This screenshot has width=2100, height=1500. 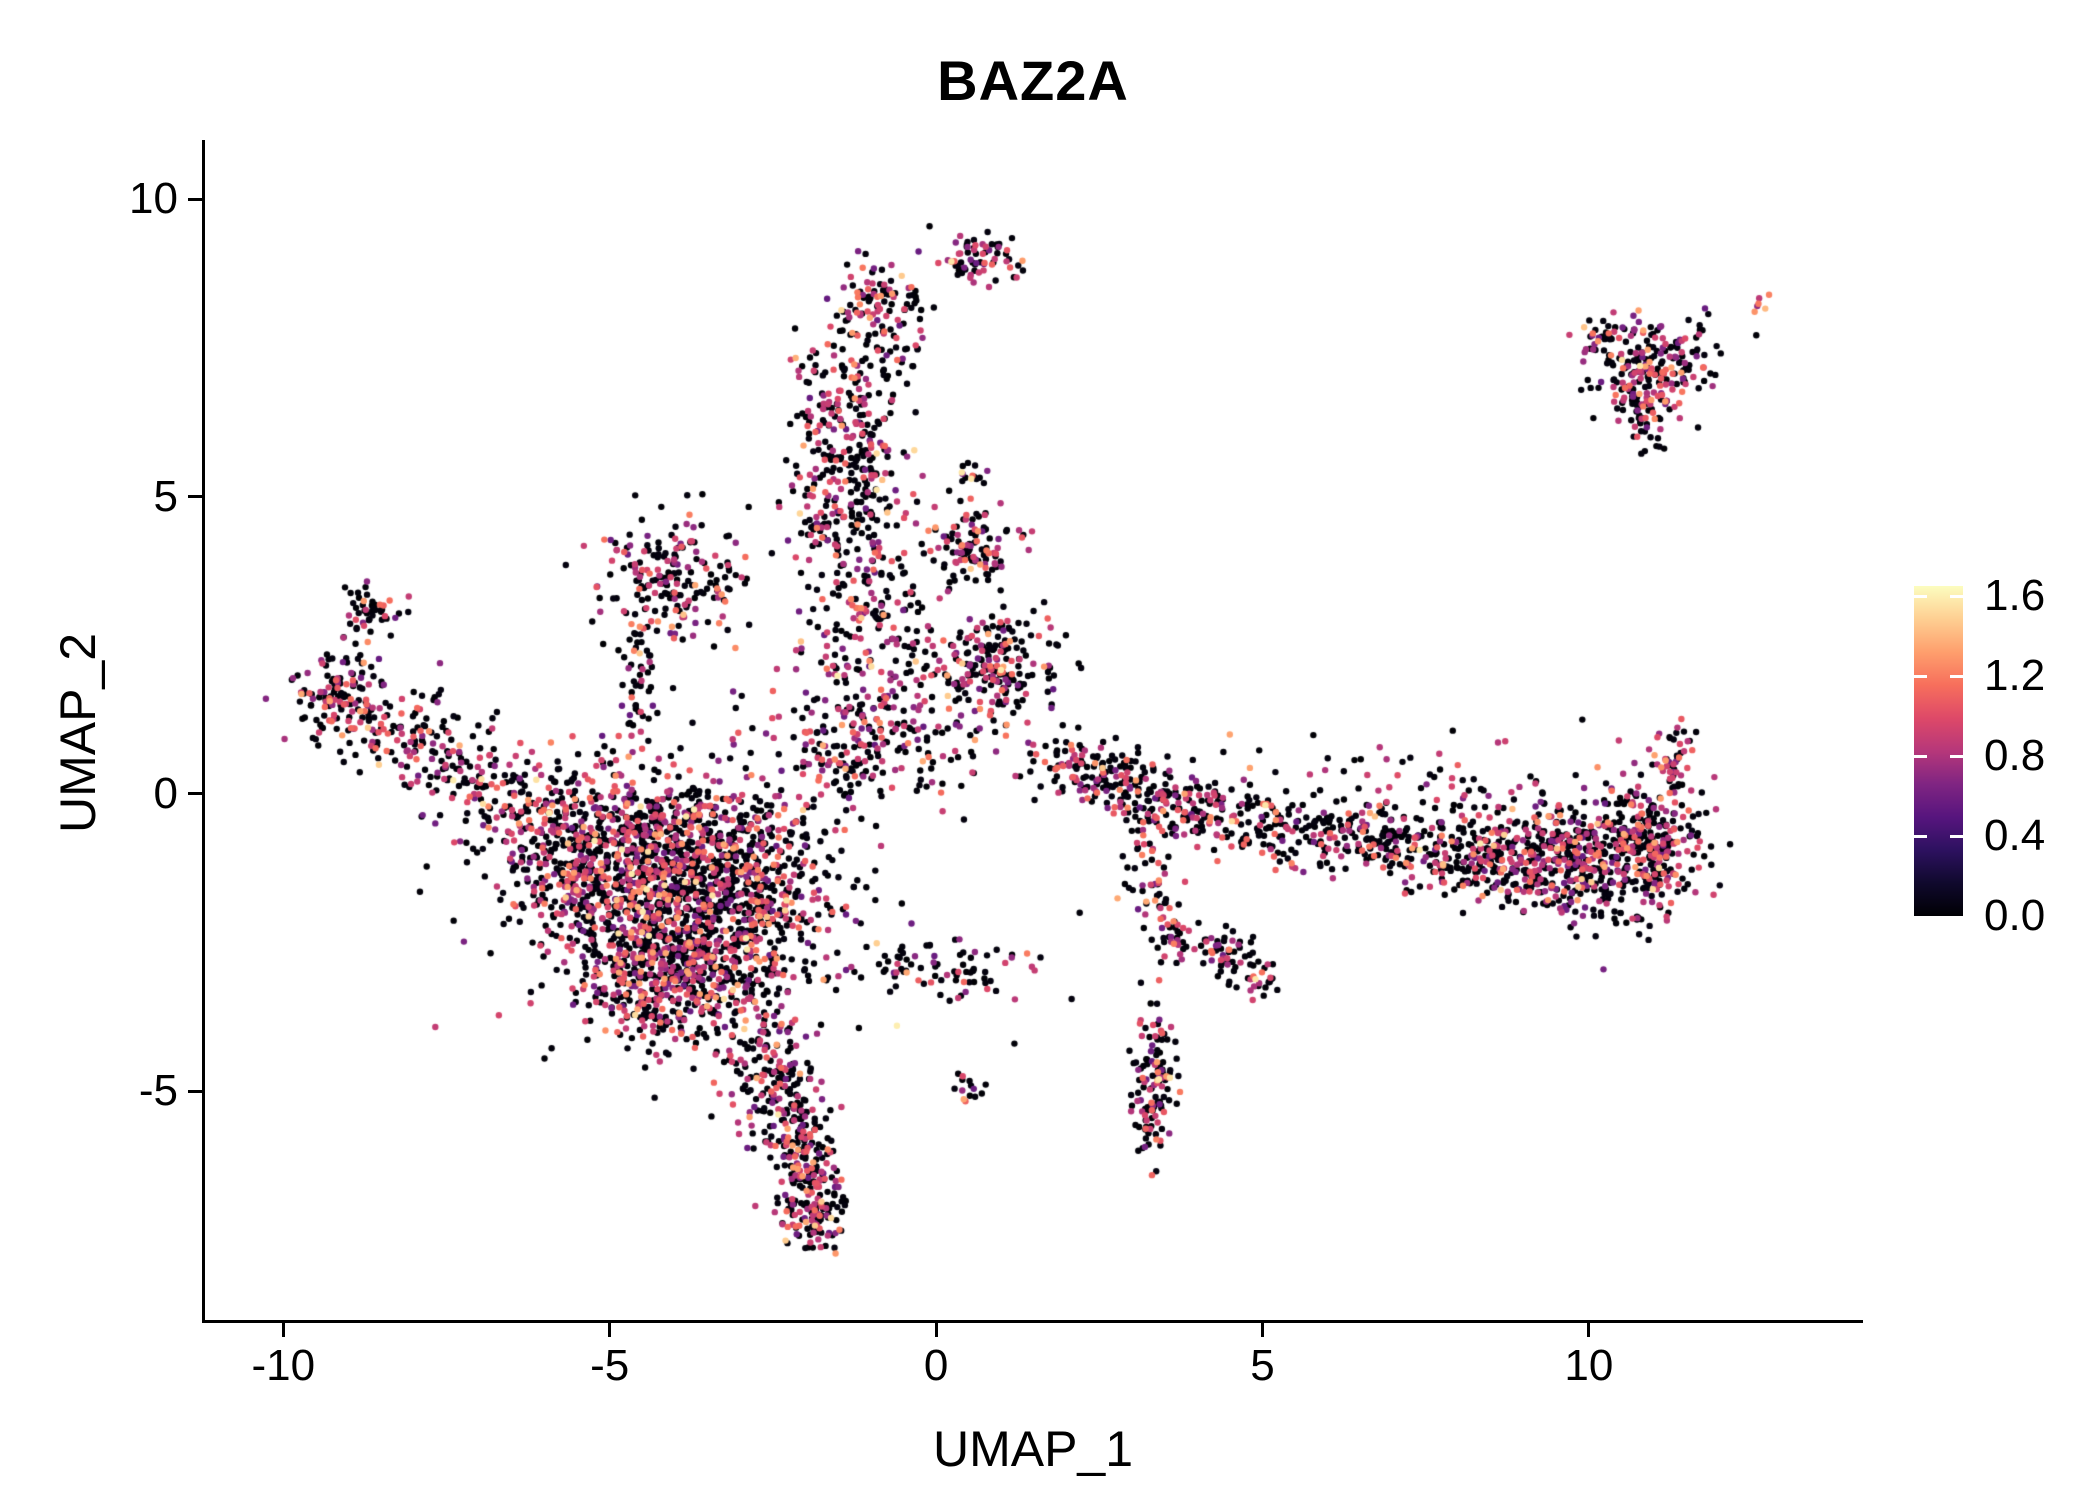 I want to click on x-tick-label: 5, so click(x=1262, y=1365).